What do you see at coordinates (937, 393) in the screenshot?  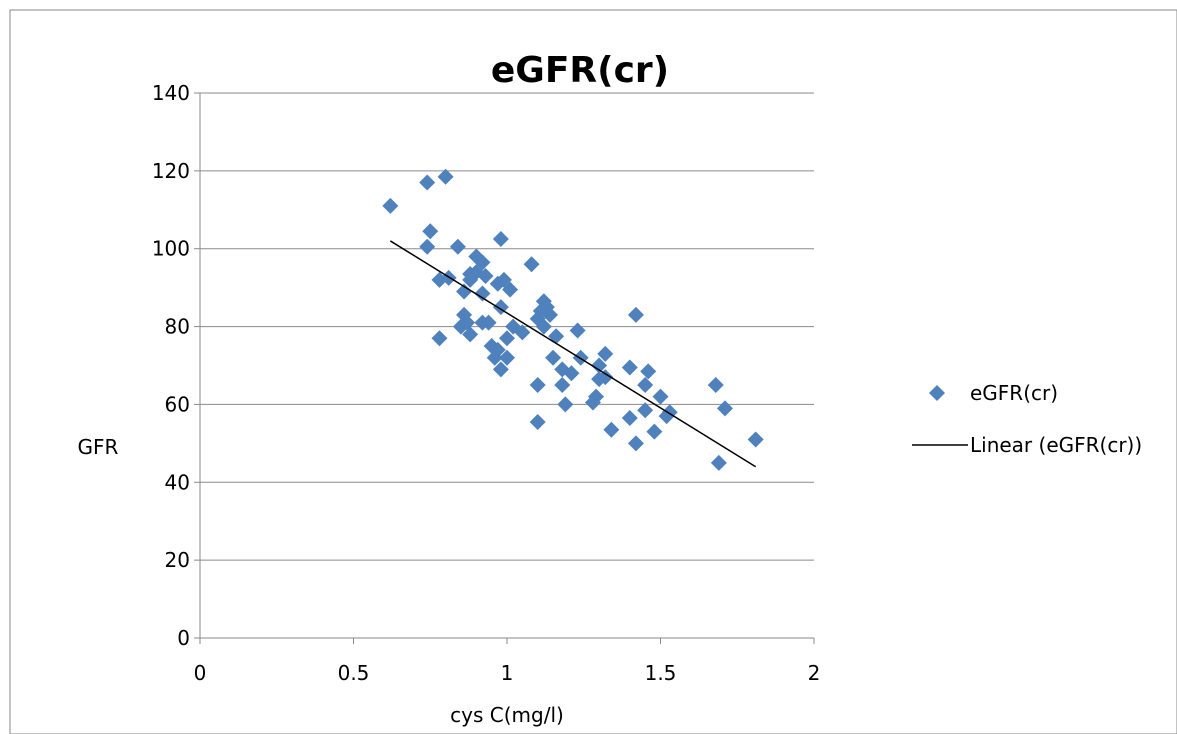 I see `legend-diamond-marker` at bounding box center [937, 393].